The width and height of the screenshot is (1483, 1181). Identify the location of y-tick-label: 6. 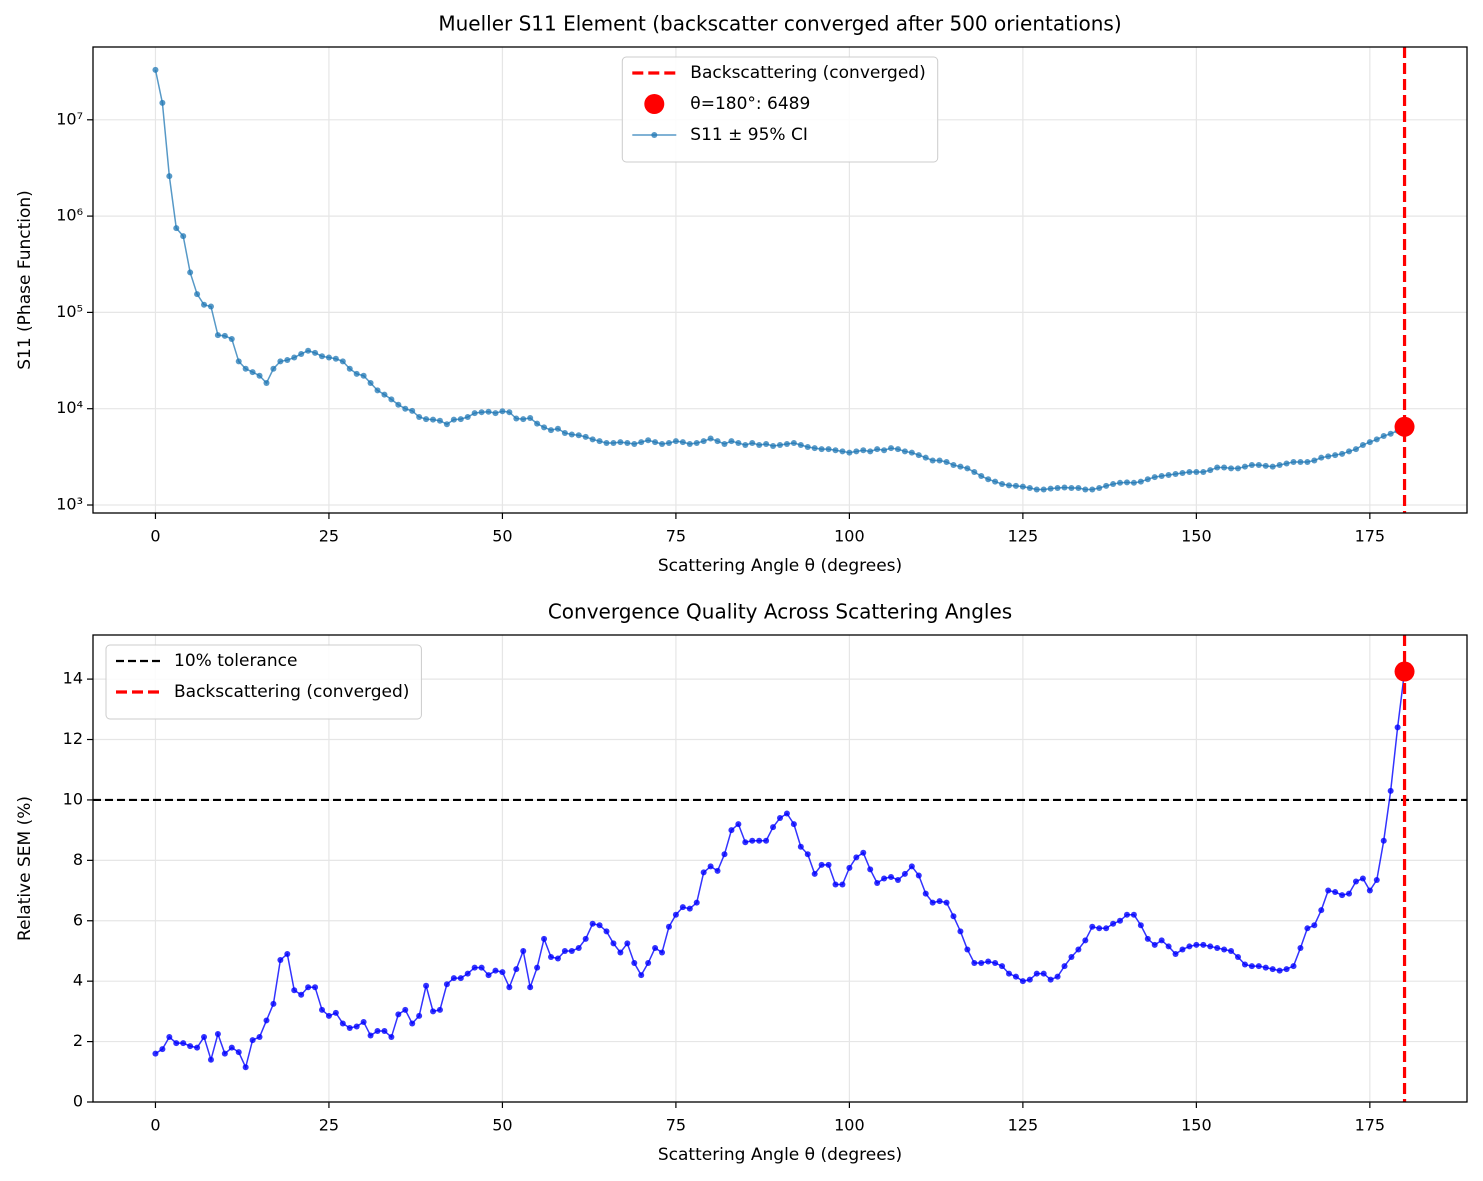
(78, 919).